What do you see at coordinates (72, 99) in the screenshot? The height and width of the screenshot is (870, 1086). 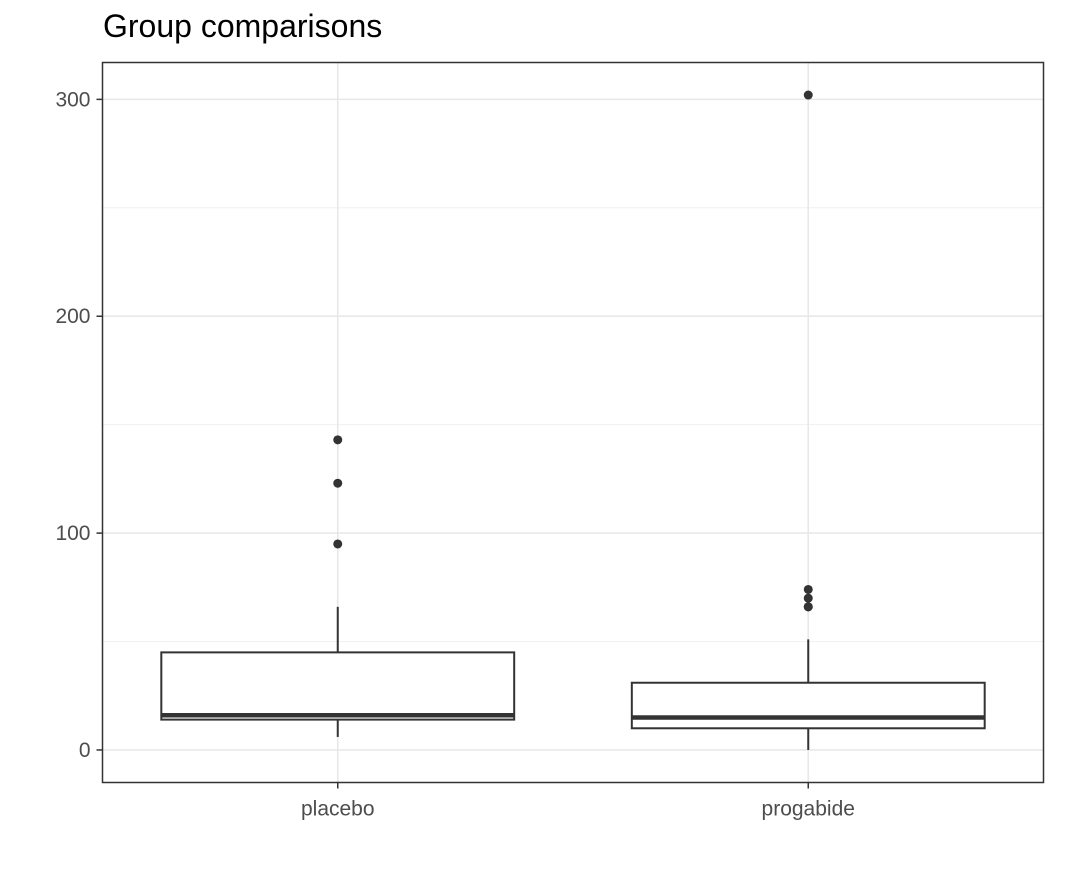 I see `y-tick-label: 300` at bounding box center [72, 99].